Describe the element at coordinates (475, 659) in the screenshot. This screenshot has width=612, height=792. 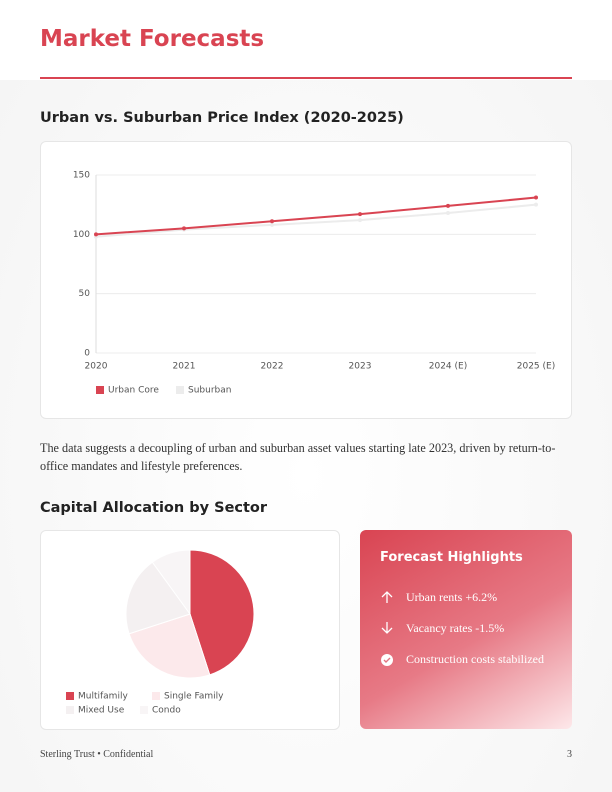
I see `highlight-item: Construction costs stabilized` at that location.